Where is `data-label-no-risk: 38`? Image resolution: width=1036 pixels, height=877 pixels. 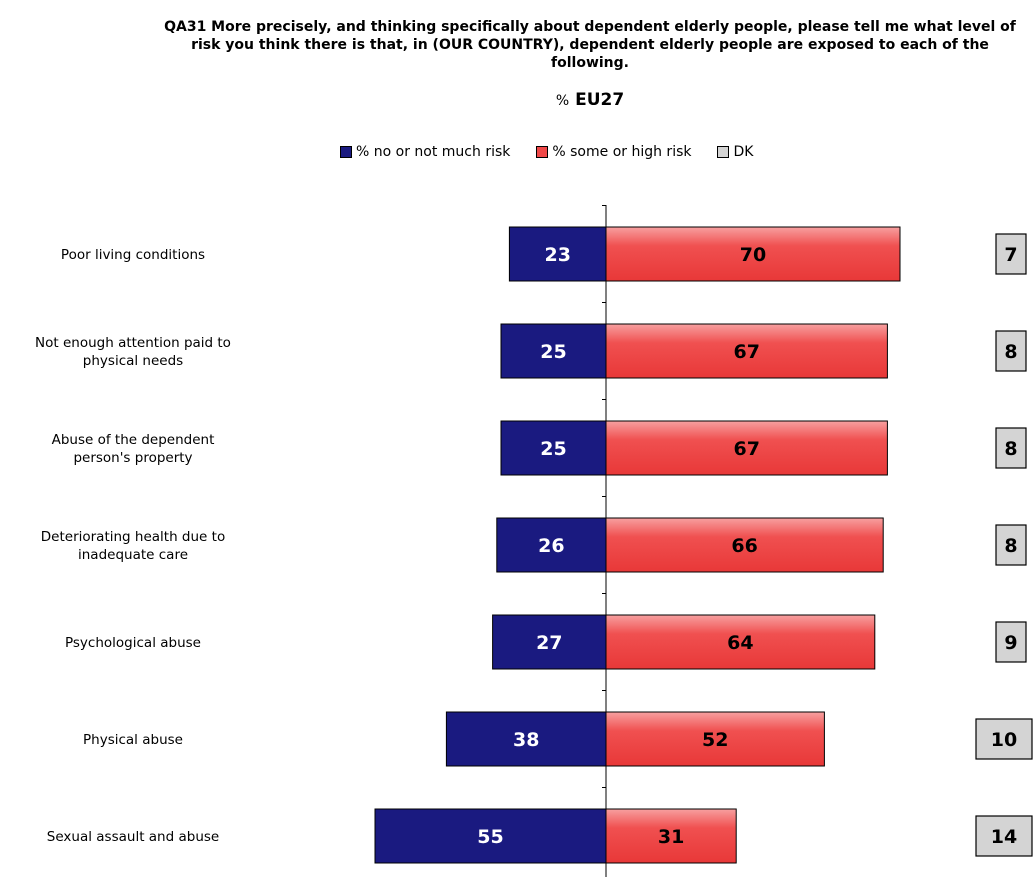
data-label-no-risk: 38 is located at coordinates (526, 740).